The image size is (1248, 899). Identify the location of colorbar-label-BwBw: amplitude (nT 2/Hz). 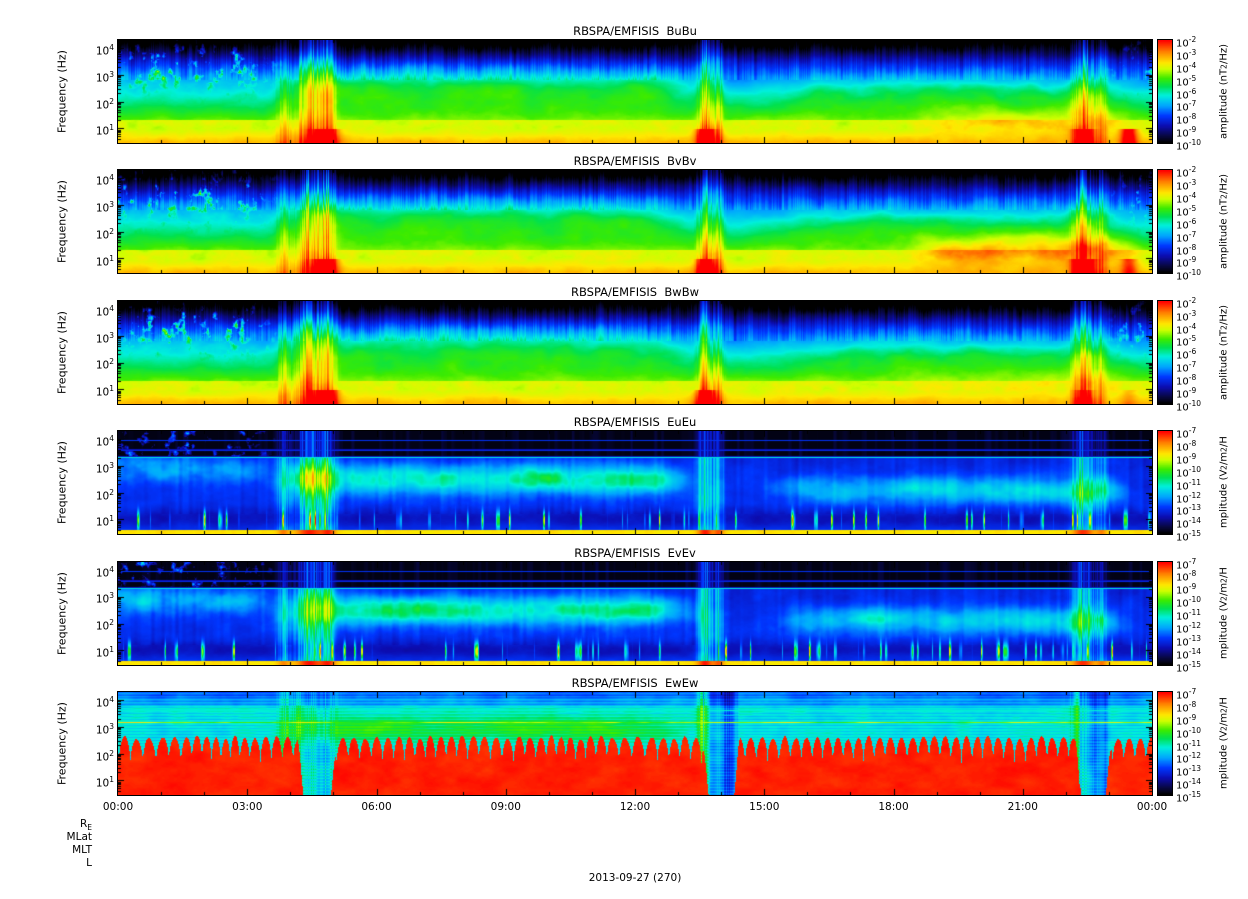
(1224, 352).